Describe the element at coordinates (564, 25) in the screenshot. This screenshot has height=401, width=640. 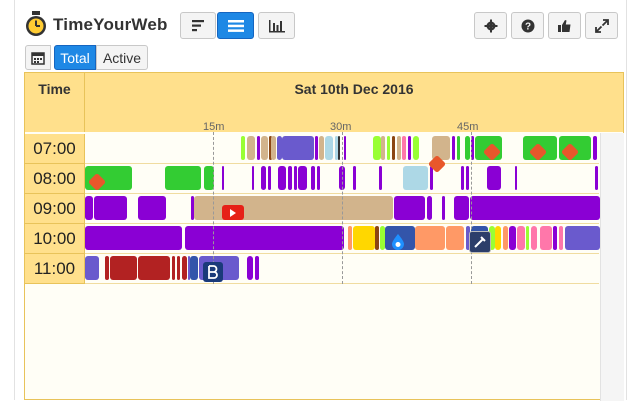
I see `like-button` at that location.